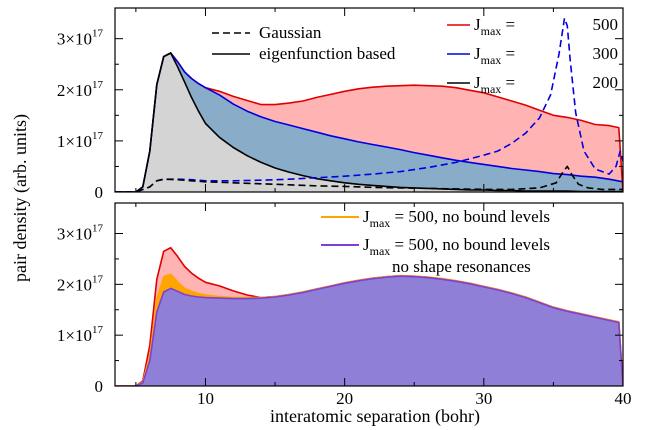 This screenshot has height=430, width=658. I want to click on x-tick-label: 40, so click(623, 398).